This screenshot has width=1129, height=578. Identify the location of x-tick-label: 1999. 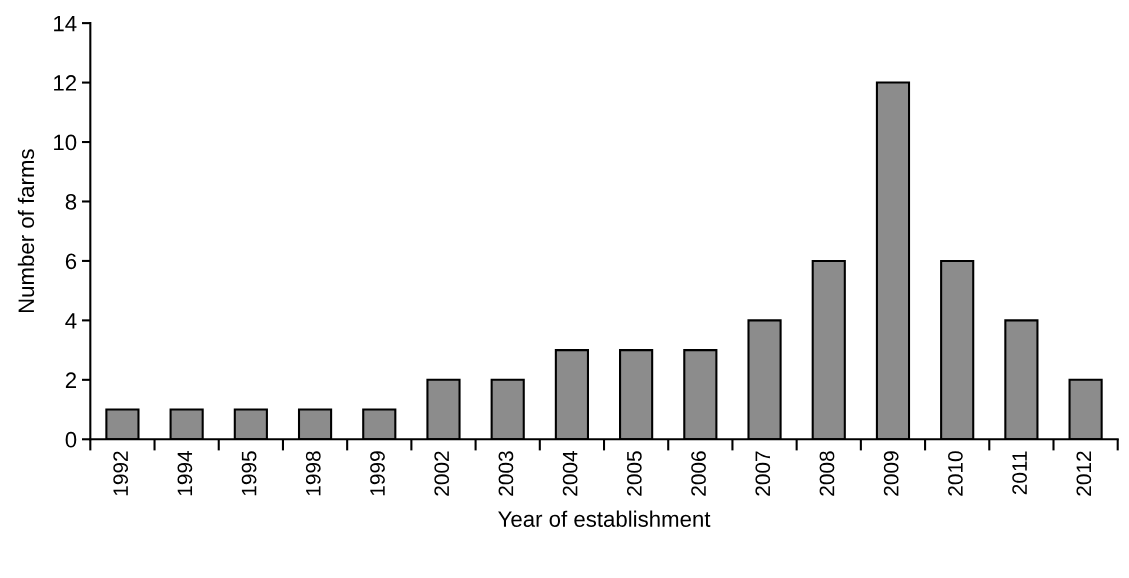
(377, 473).